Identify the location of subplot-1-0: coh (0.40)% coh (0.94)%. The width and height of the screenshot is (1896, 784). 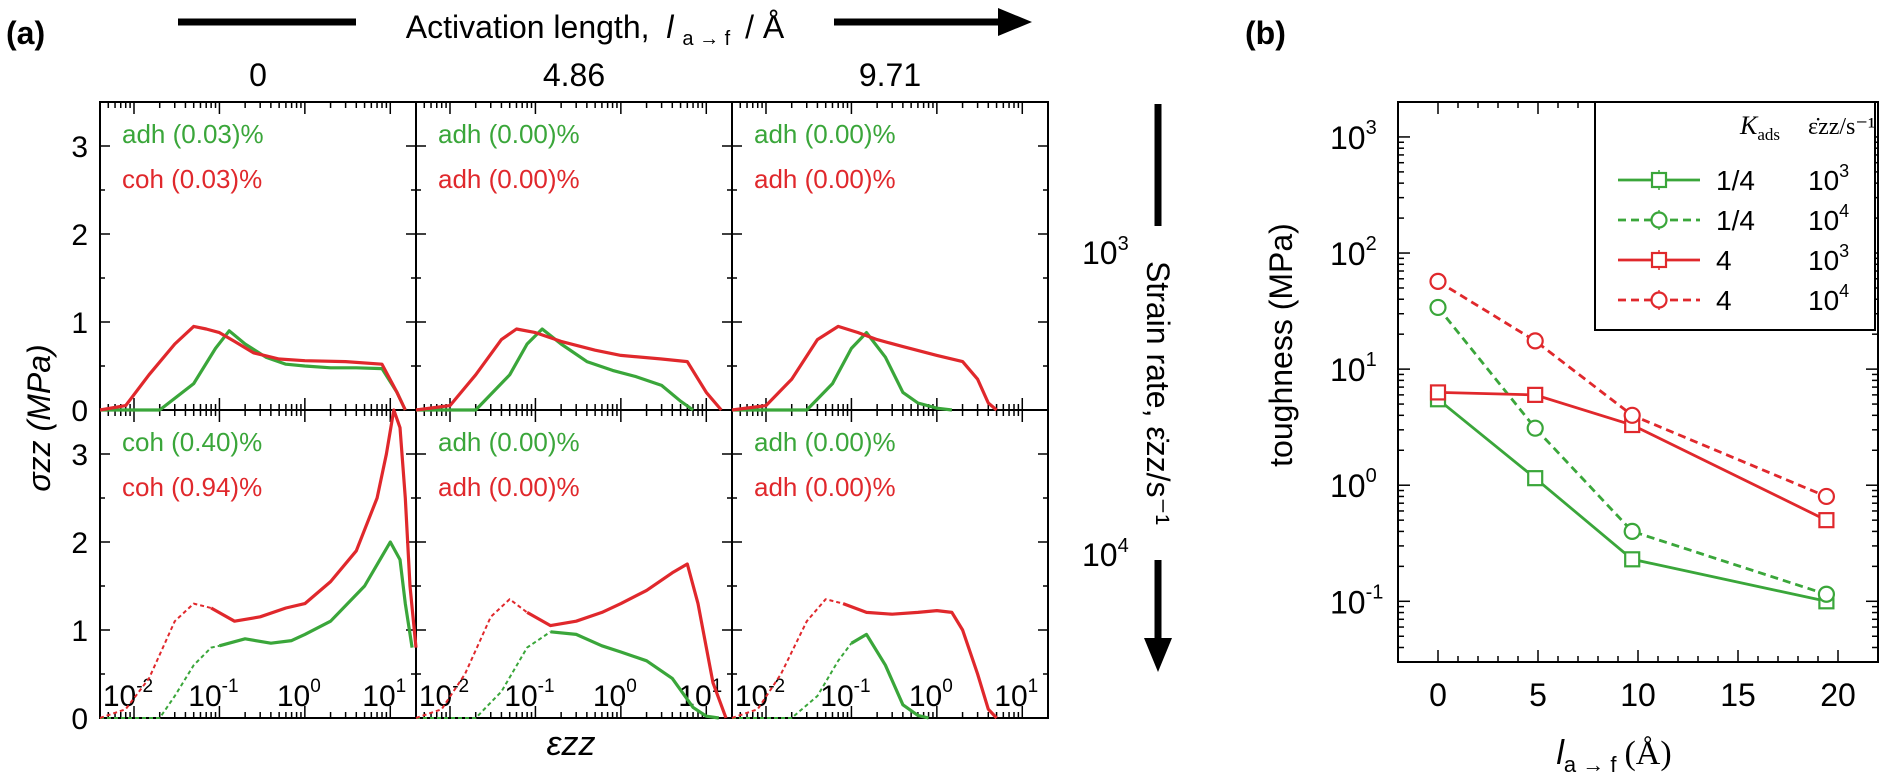
(258, 563).